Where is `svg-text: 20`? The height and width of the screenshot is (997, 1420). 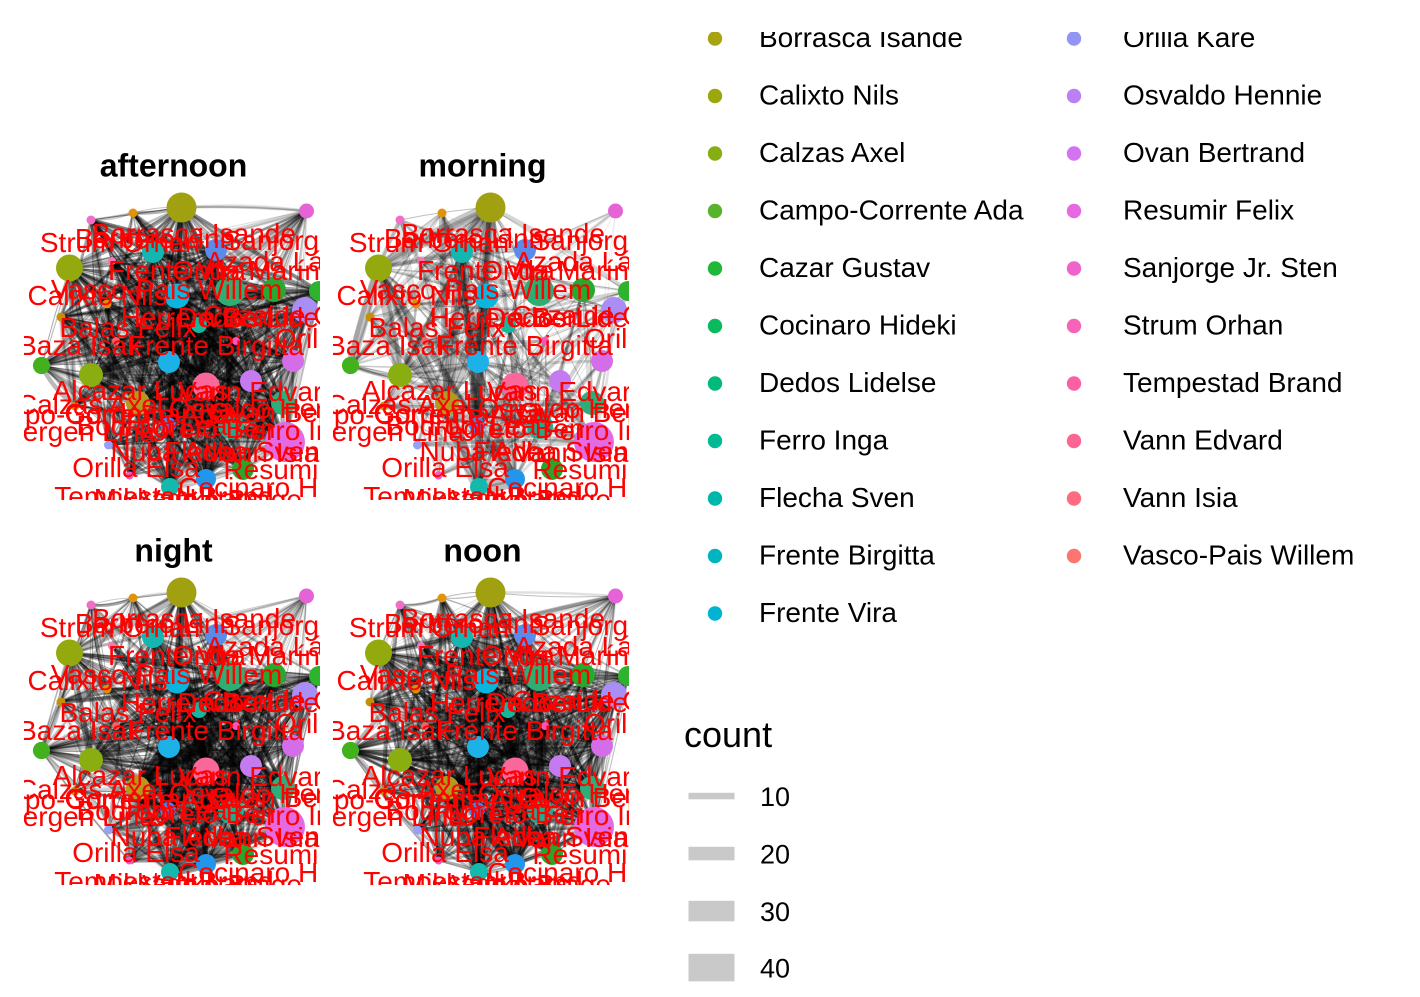
svg-text: 20 is located at coordinates (775, 855).